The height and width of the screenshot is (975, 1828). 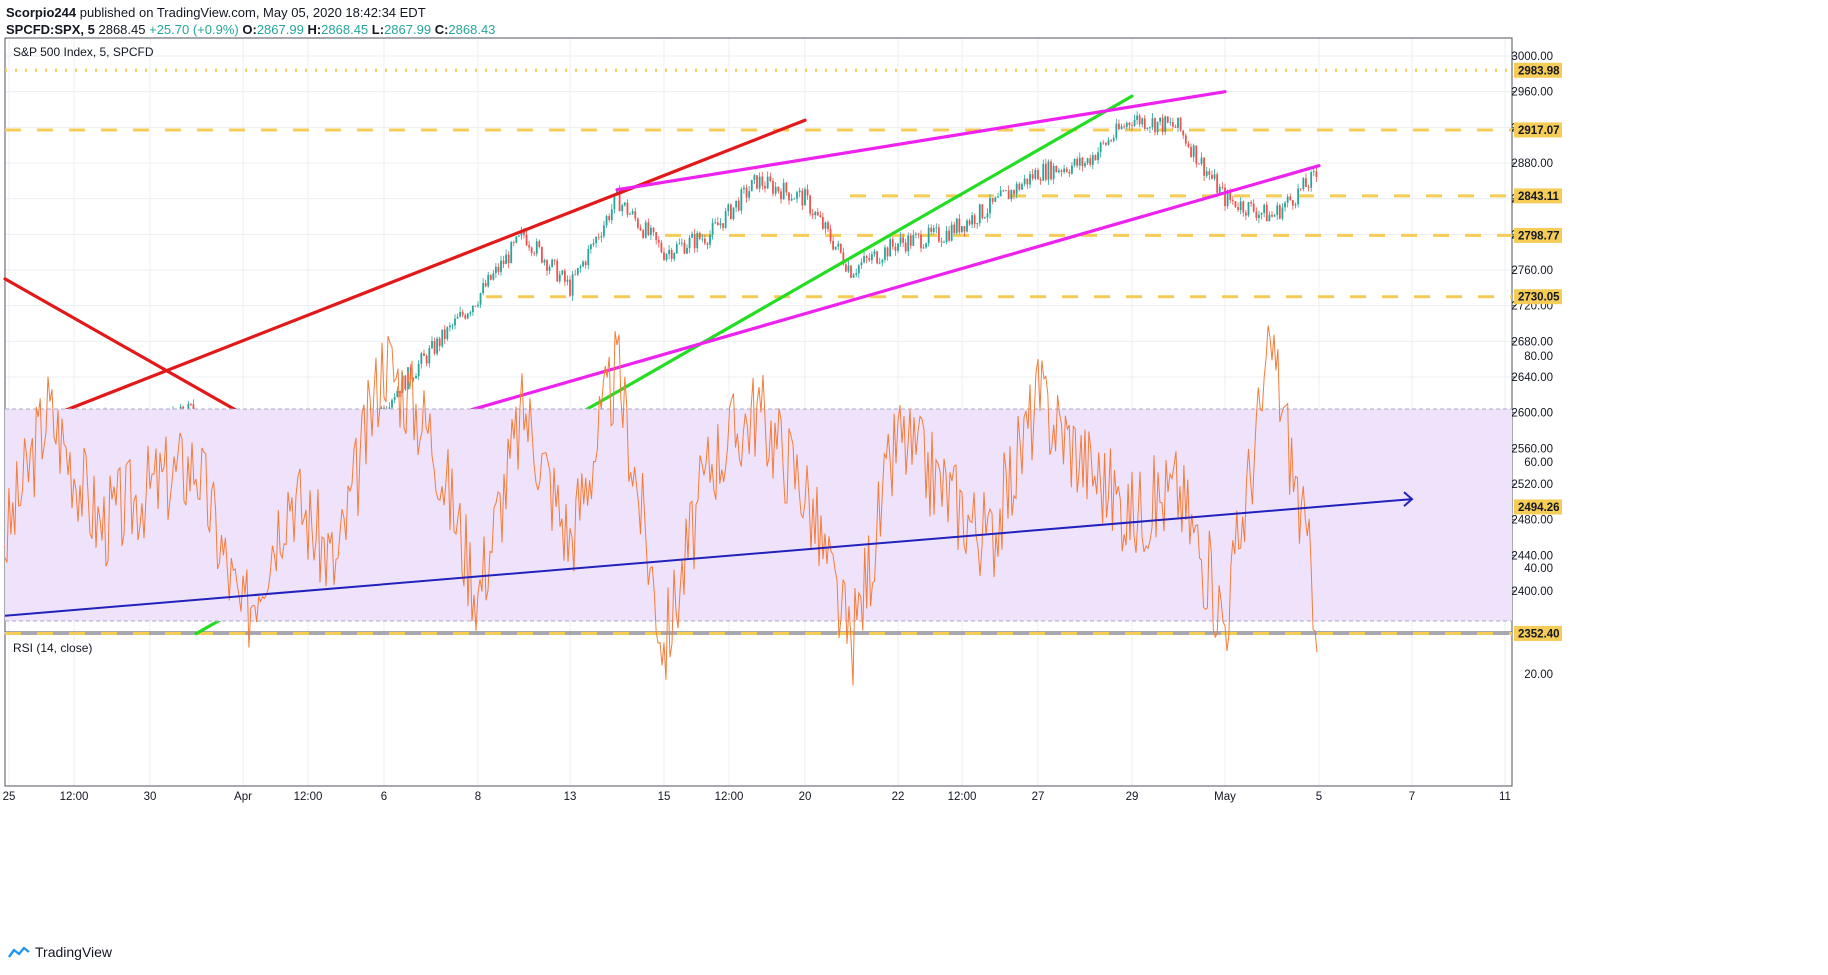 What do you see at coordinates (570, 797) in the screenshot?
I see `time-axis-label: 13` at bounding box center [570, 797].